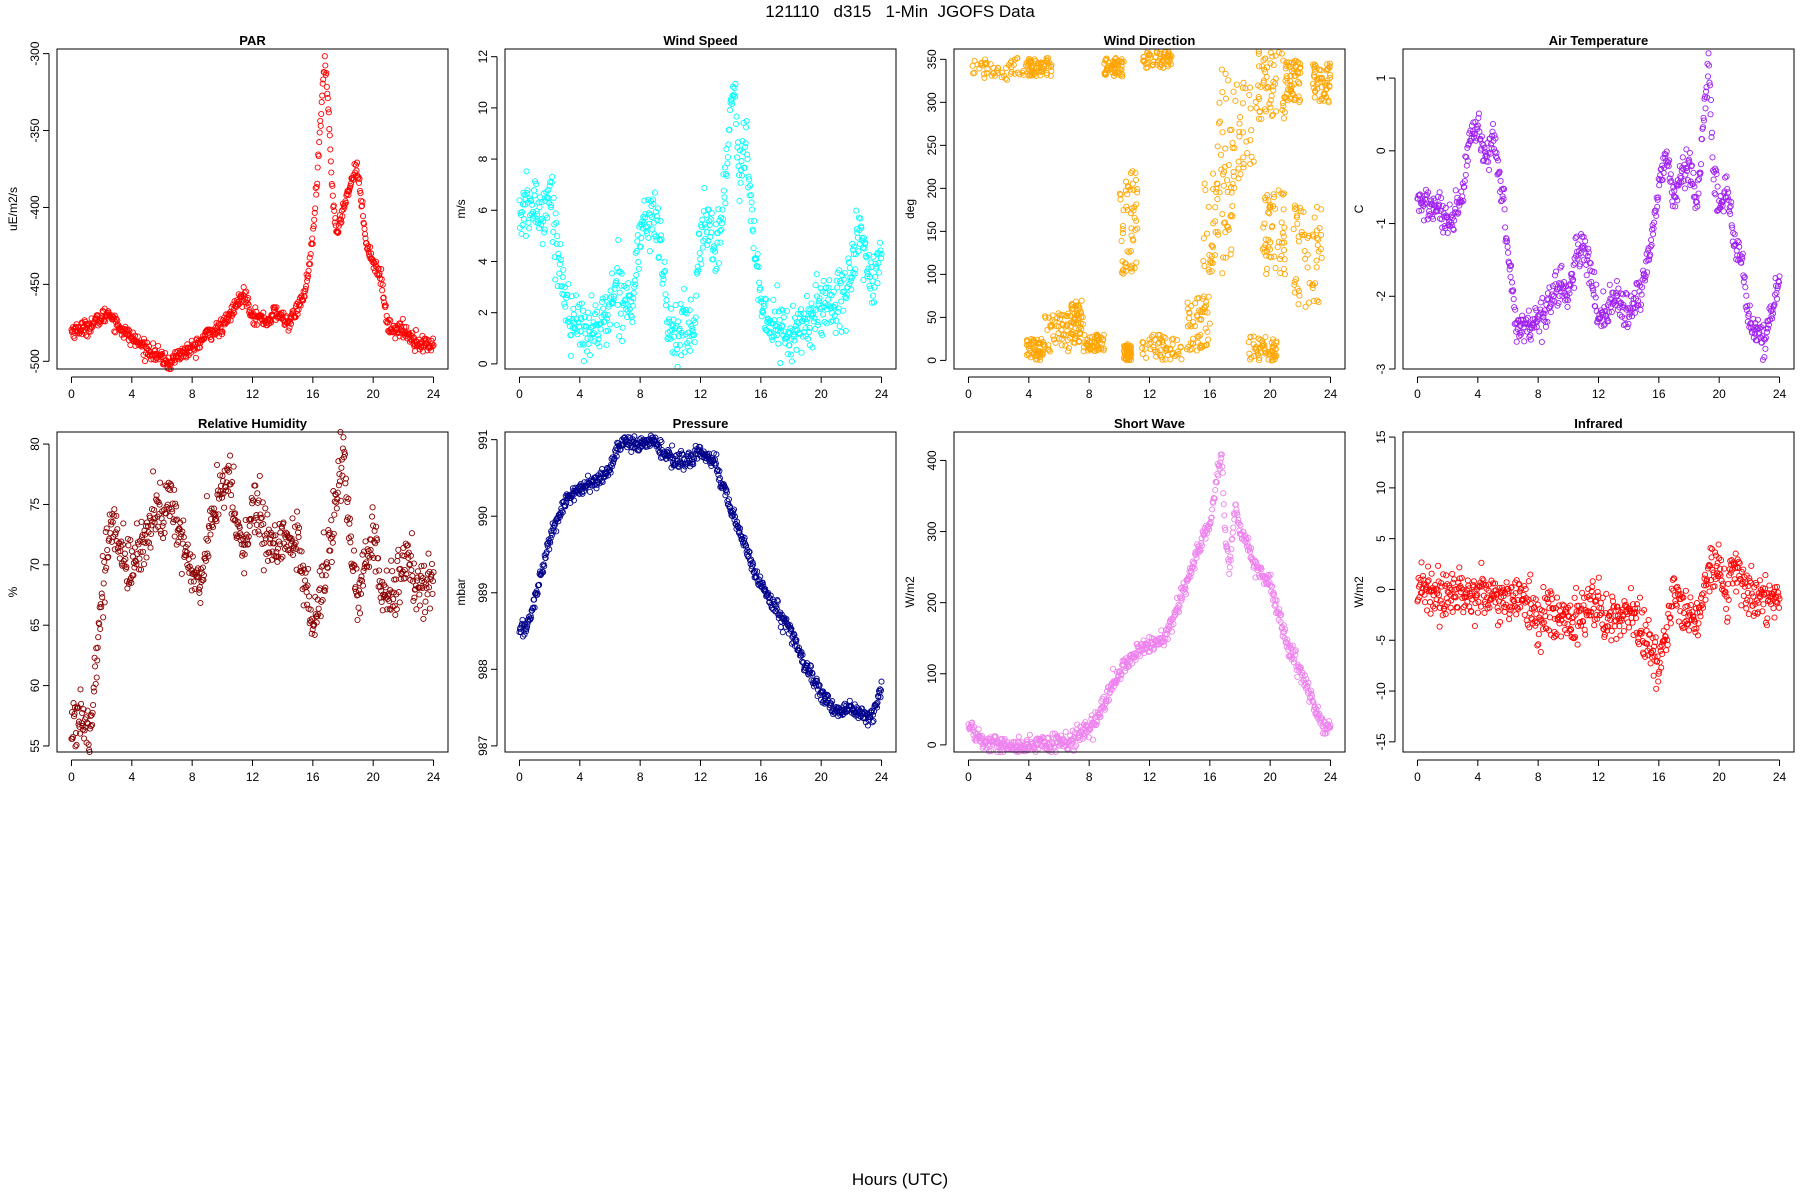  I want to click on y-axis-label: deg, so click(910, 209).